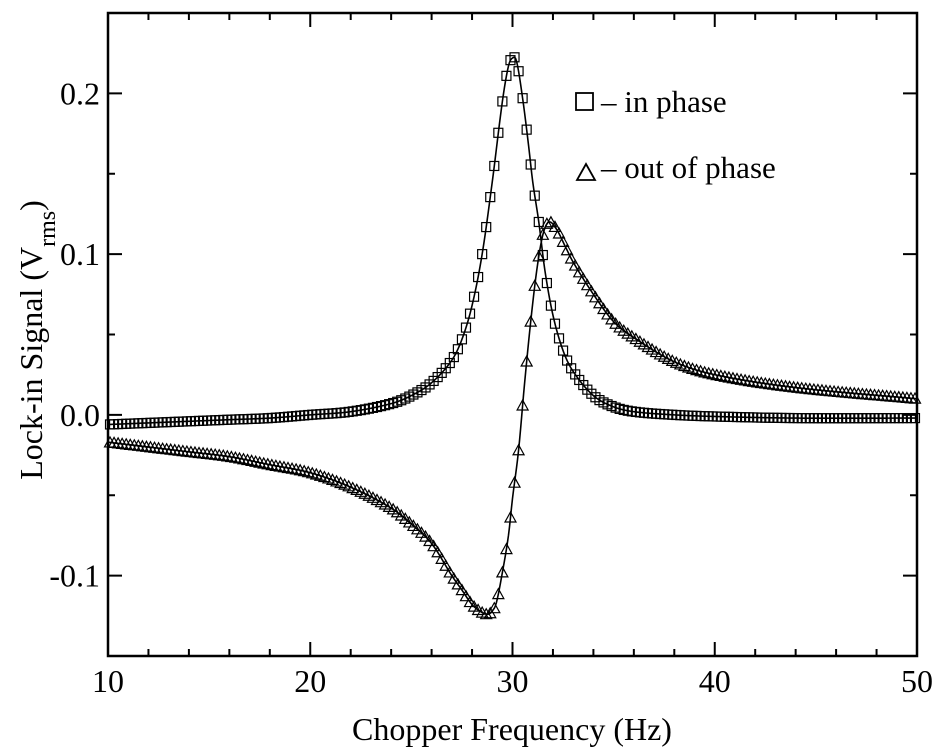  I want to click on legend: – in phase – out of phase, so click(675, 134).